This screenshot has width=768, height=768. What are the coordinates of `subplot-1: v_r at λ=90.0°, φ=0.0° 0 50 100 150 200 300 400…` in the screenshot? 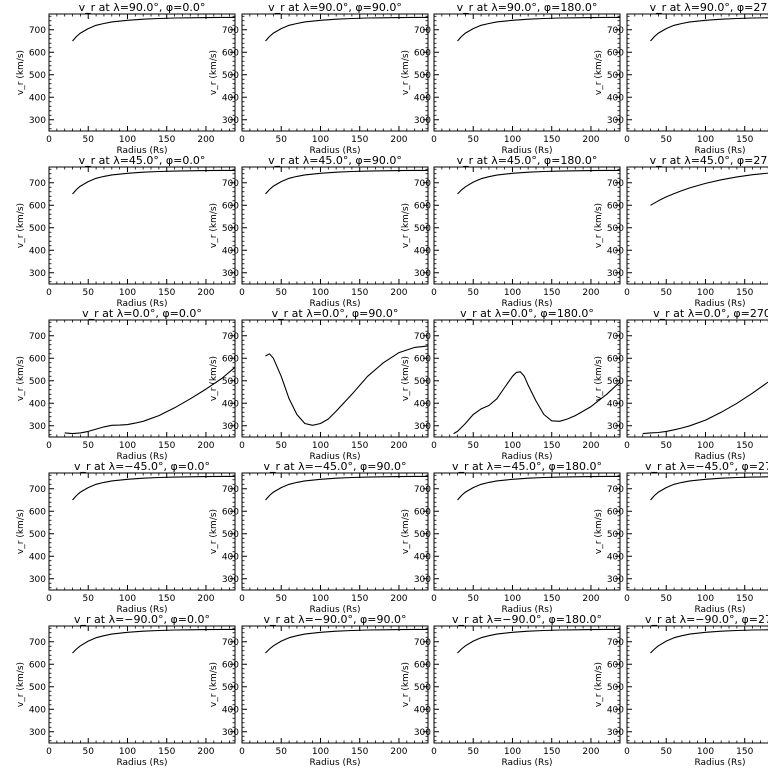 It's located at (126, 78).